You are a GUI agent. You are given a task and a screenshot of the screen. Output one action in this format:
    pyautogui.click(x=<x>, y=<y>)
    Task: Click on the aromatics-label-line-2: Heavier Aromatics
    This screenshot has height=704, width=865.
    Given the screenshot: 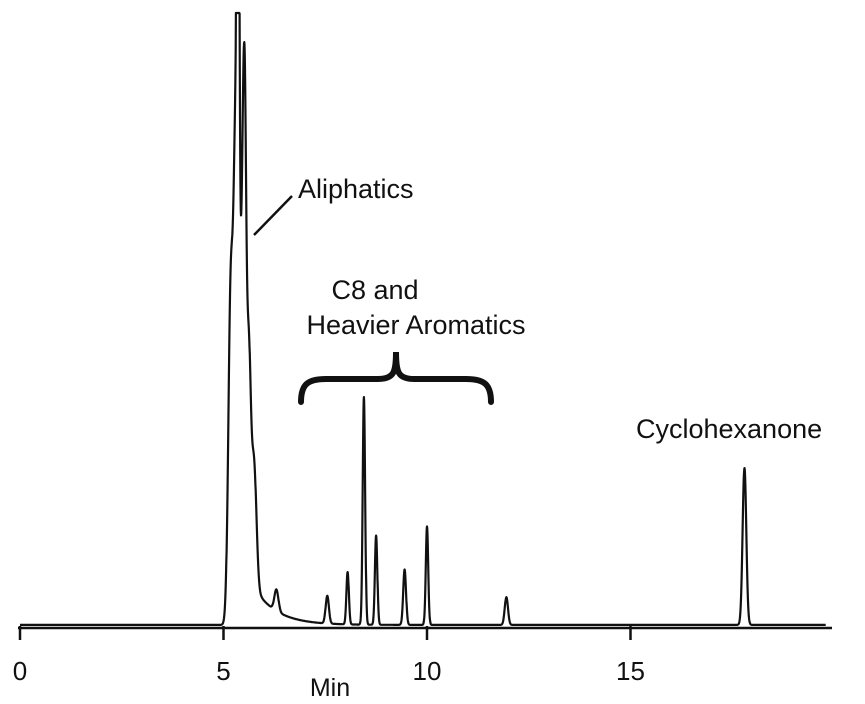 What is the action you would take?
    pyautogui.click(x=415, y=325)
    